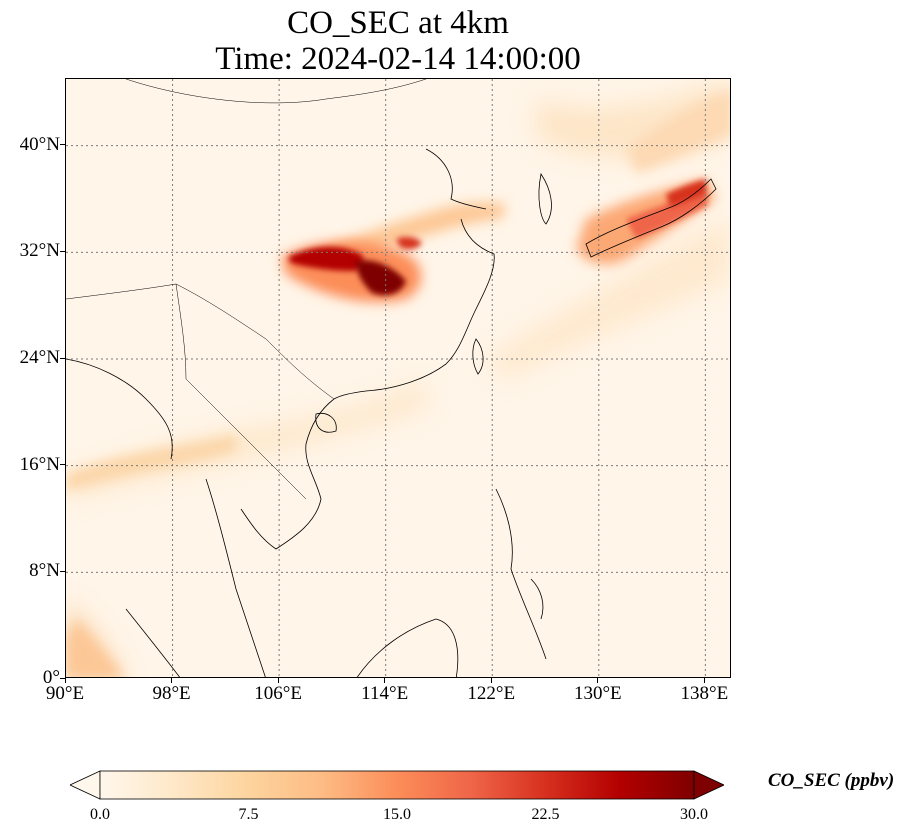 This screenshot has width=916, height=836. Describe the element at coordinates (39, 464) in the screenshot. I see `lat-tick-label: 16°N` at that location.